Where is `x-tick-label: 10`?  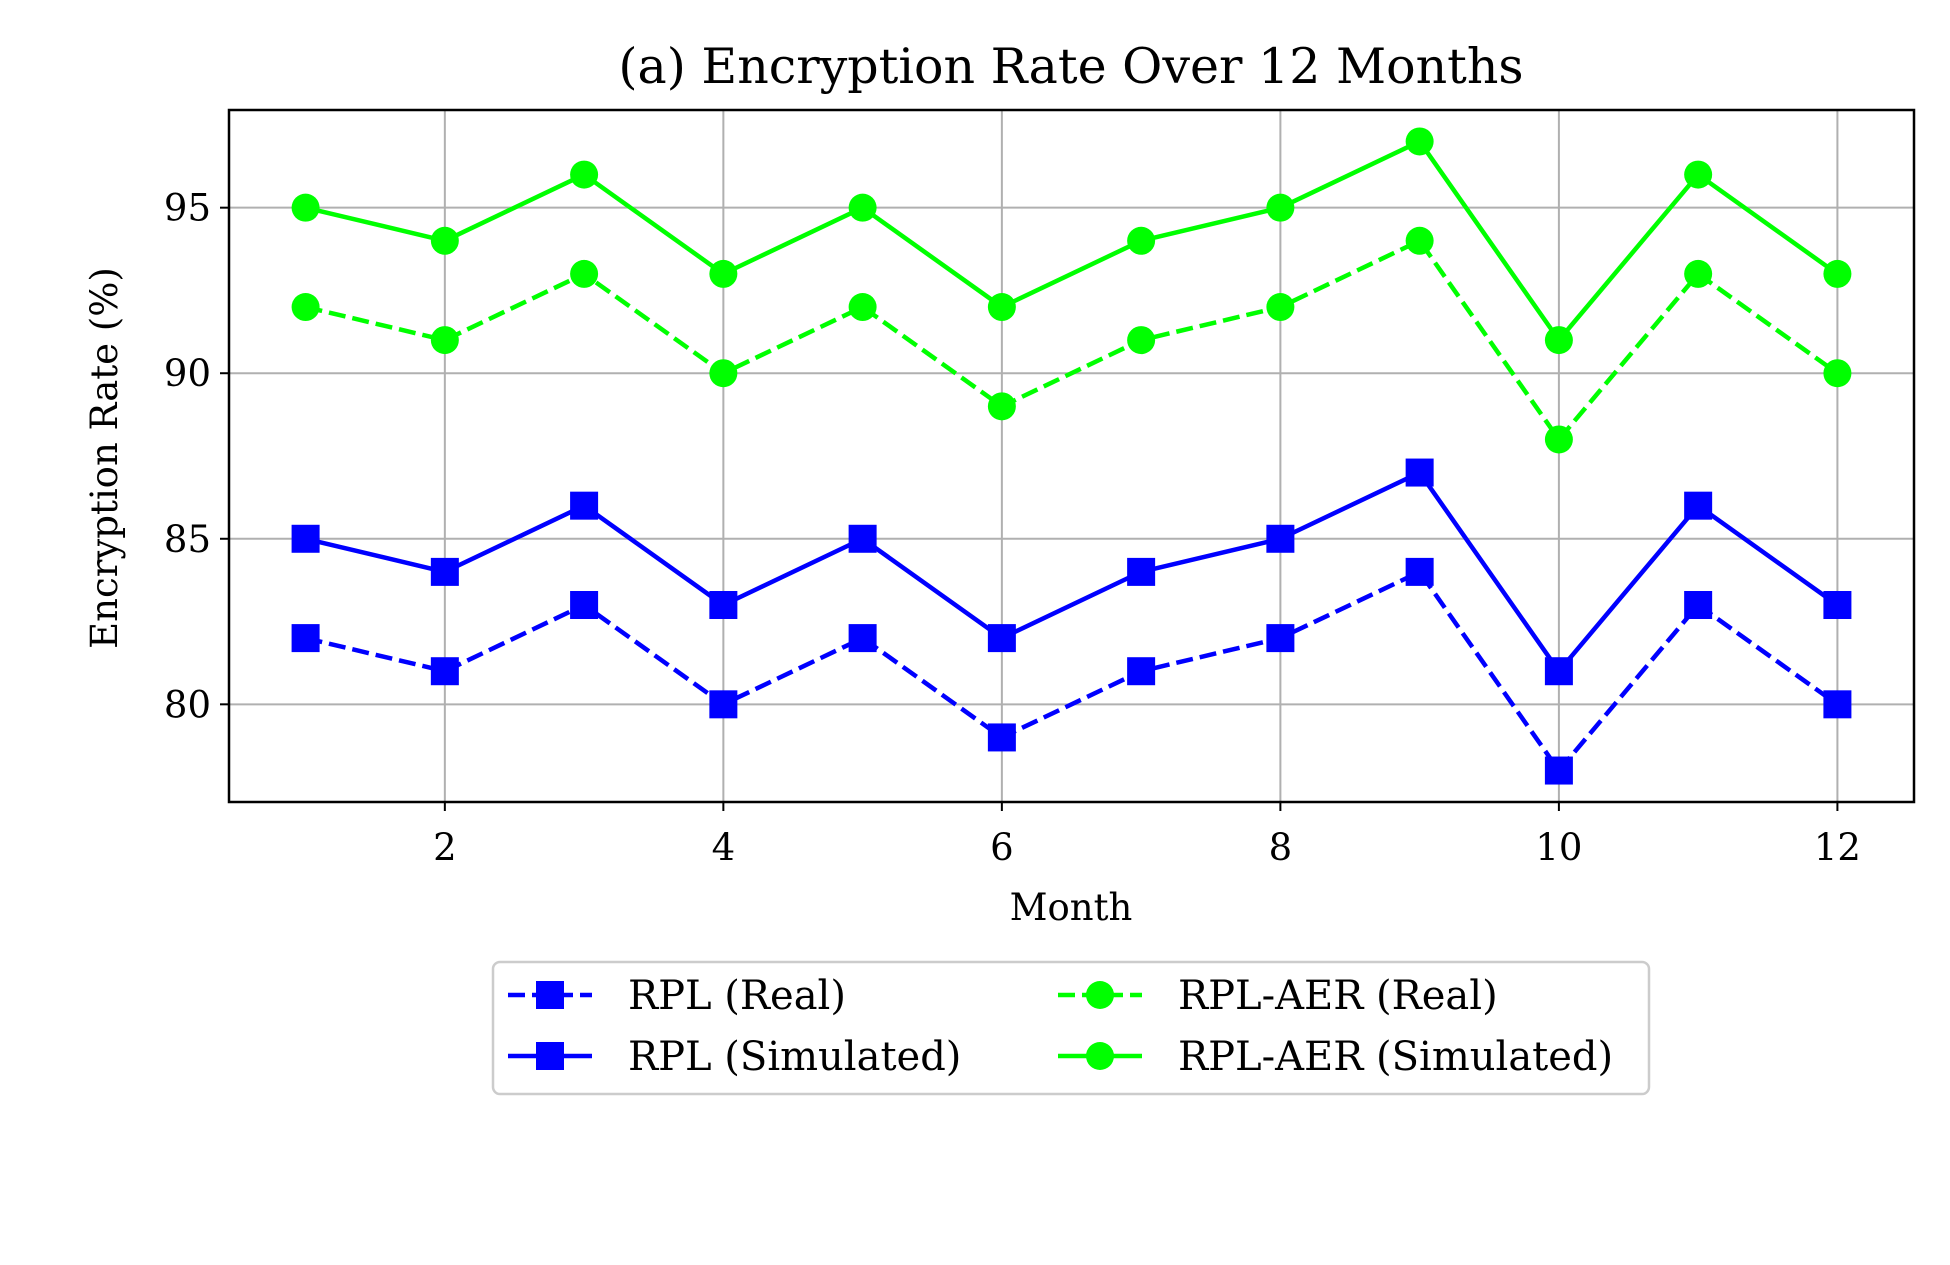 x-tick-label: 10 is located at coordinates (1558, 847).